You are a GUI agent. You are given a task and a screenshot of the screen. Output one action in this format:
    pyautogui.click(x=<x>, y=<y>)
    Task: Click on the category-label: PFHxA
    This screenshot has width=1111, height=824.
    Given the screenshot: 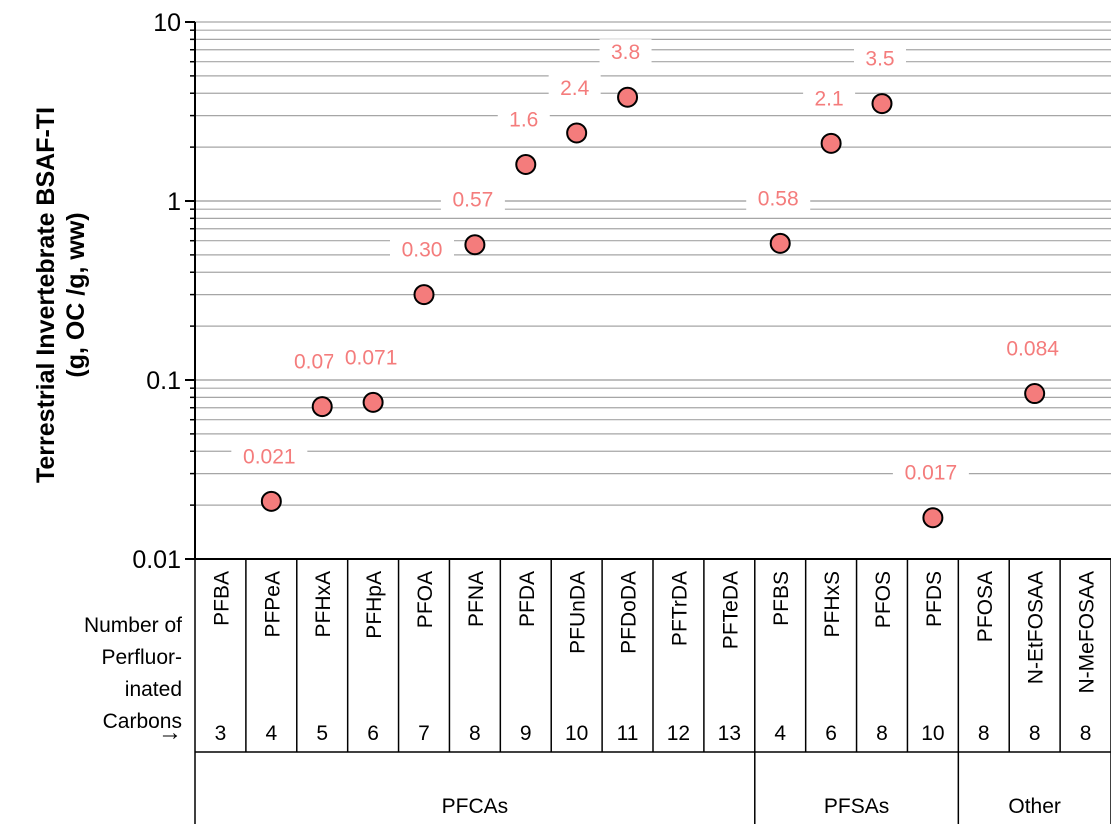 What is the action you would take?
    pyautogui.click(x=323, y=604)
    